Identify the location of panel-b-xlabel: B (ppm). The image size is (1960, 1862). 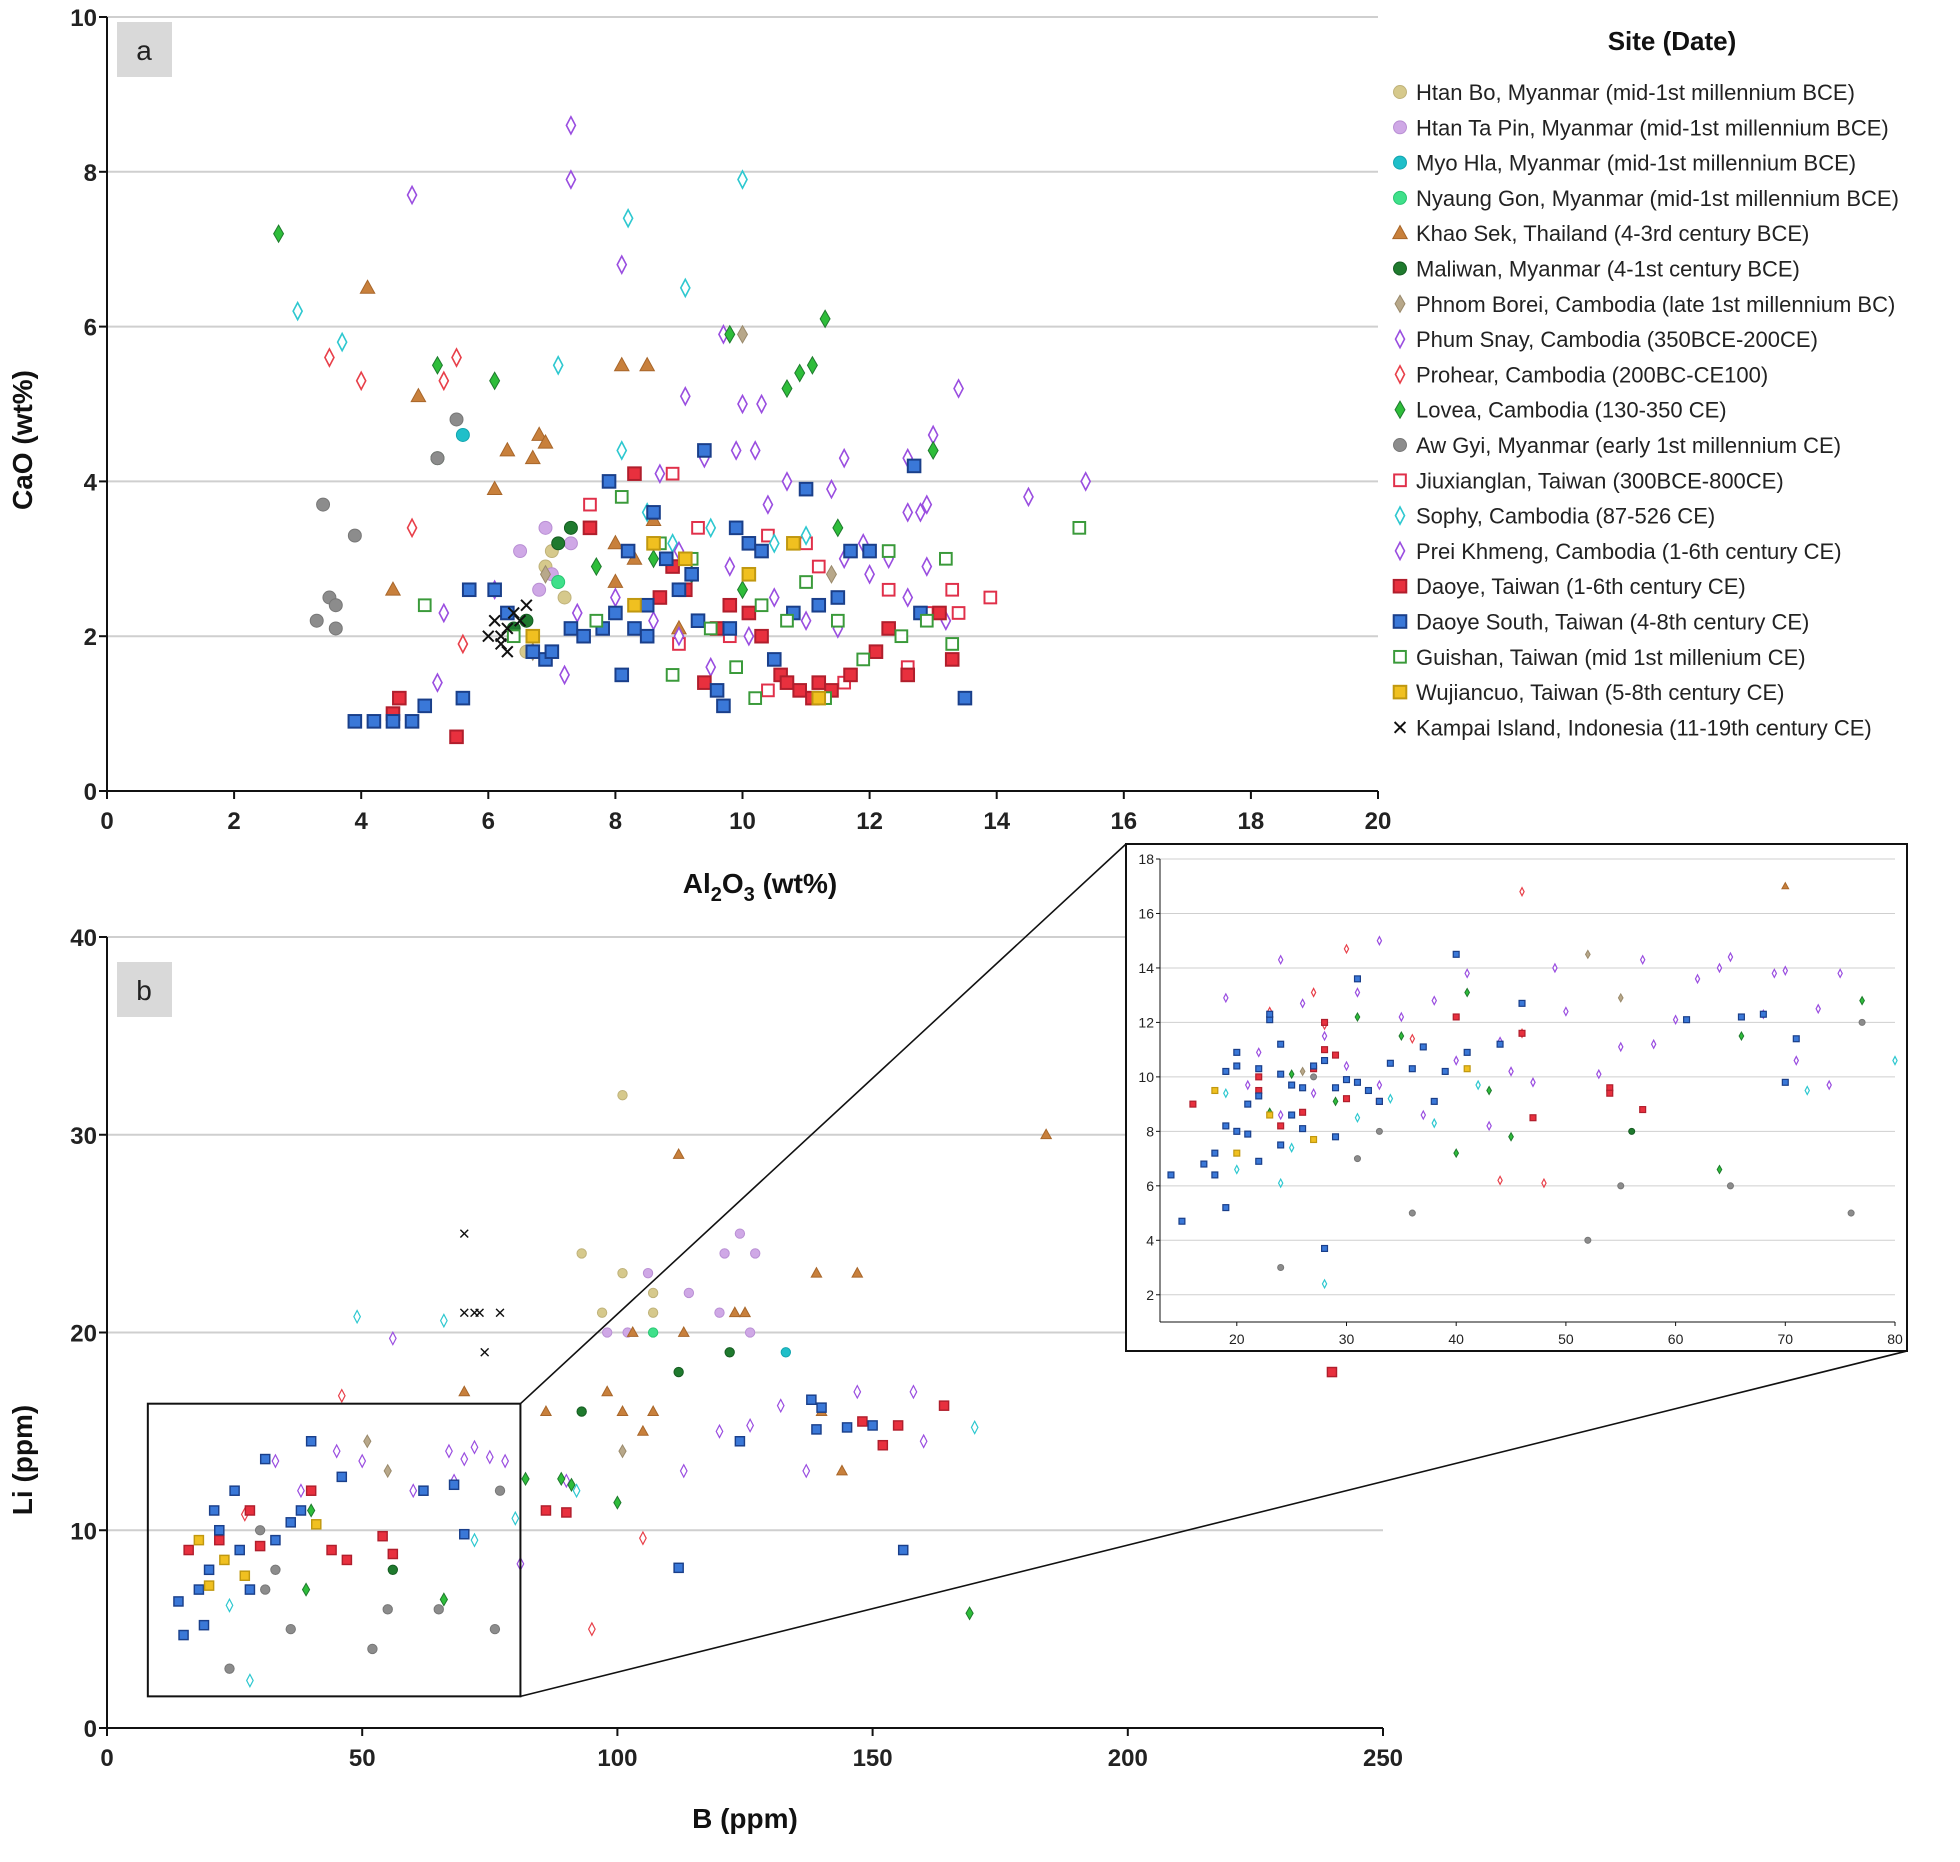
(745, 1818).